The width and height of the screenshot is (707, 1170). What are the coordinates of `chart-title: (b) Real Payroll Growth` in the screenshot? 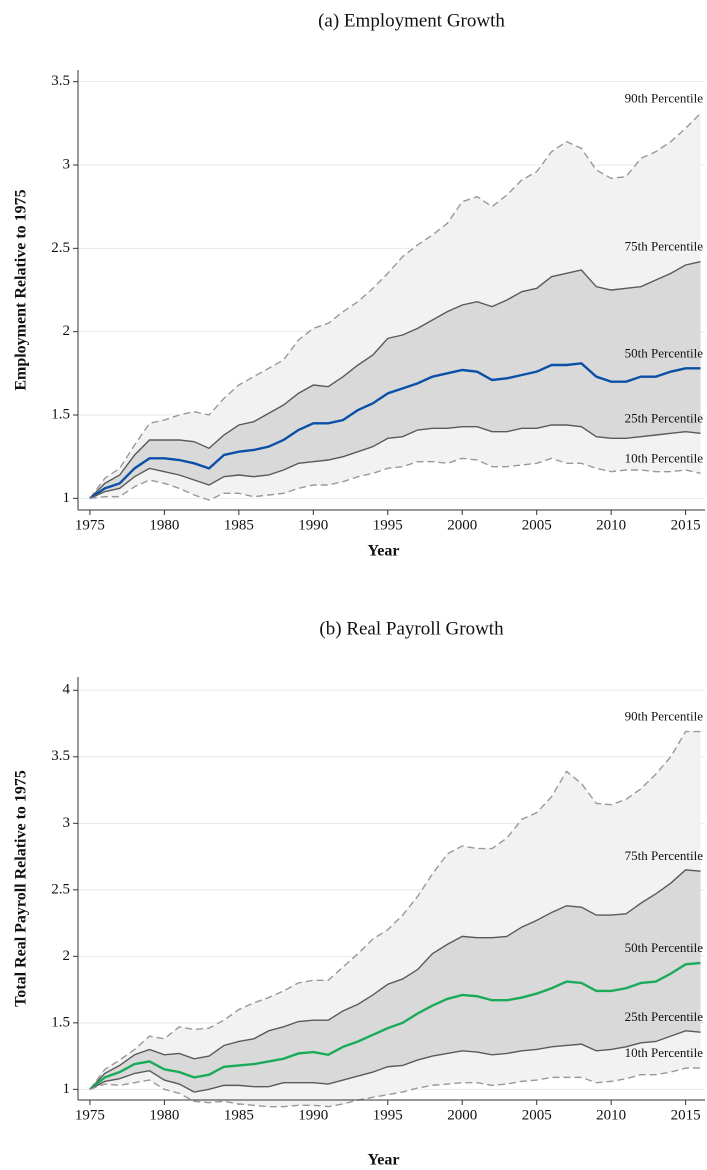 It's located at (411, 628).